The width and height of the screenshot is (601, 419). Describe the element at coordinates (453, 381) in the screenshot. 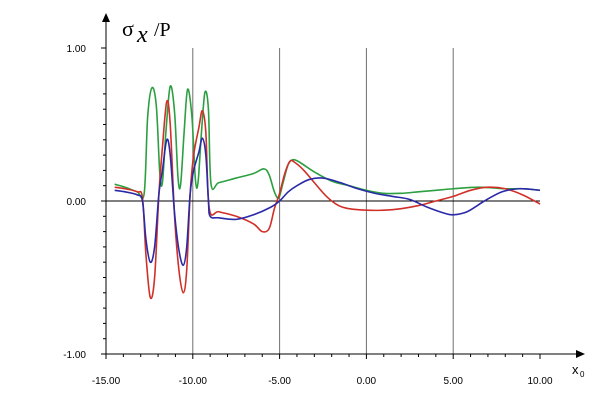

I see `x-tick-label: 5.00` at that location.